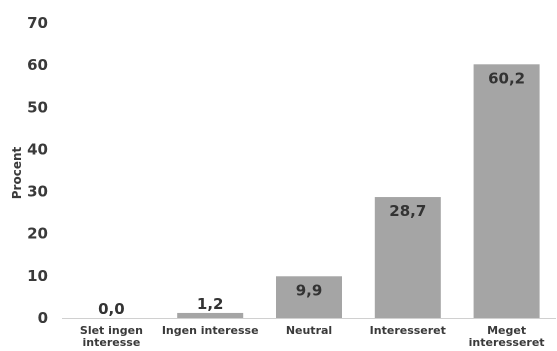 Image resolution: width=557 pixels, height=351 pixels. Describe the element at coordinates (37, 170) in the screenshot. I see `y-axis: 0 10 20 30 40 50 60 70` at that location.